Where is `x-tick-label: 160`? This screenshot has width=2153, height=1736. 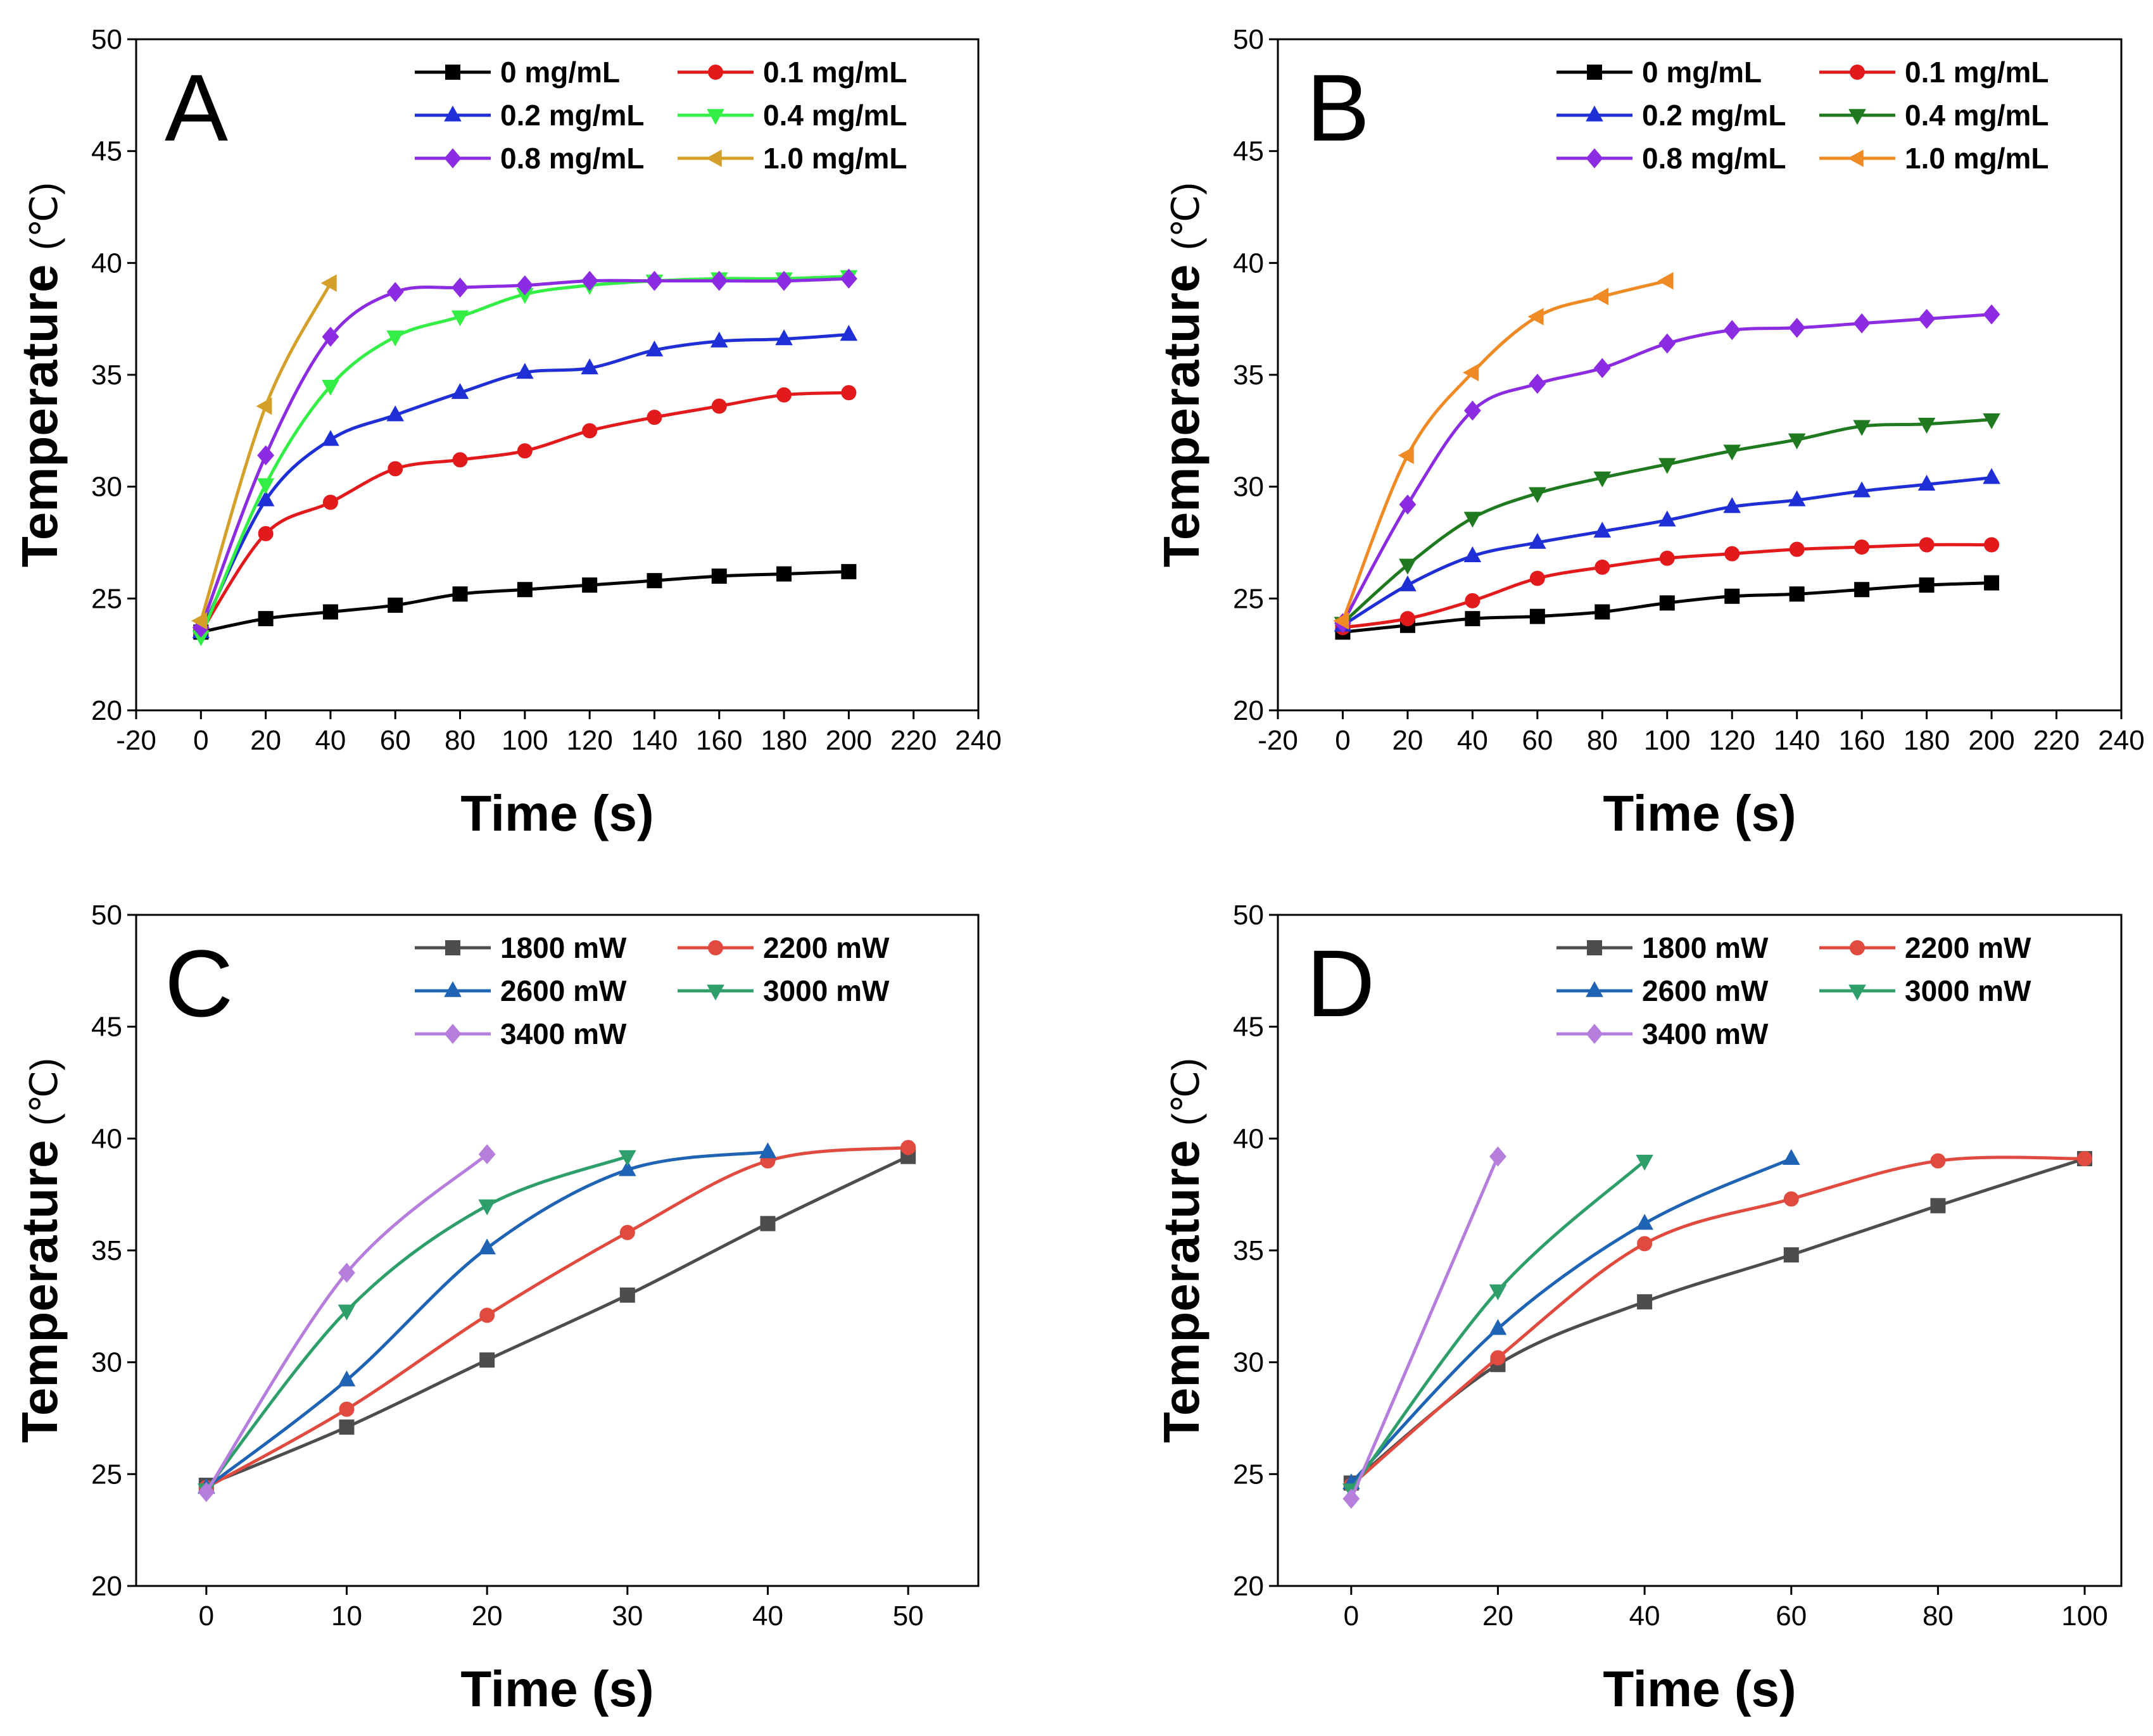
x-tick-label: 160 is located at coordinates (719, 740).